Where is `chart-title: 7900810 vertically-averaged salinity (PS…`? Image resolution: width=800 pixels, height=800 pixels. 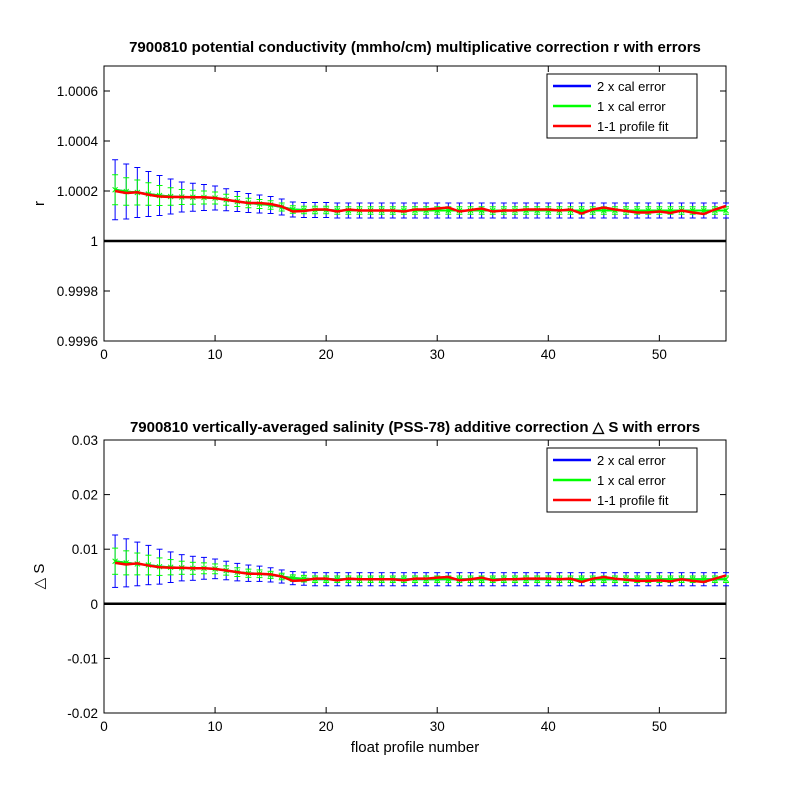
chart-title: 7900810 vertically-averaged salinity (PS… is located at coordinates (415, 427).